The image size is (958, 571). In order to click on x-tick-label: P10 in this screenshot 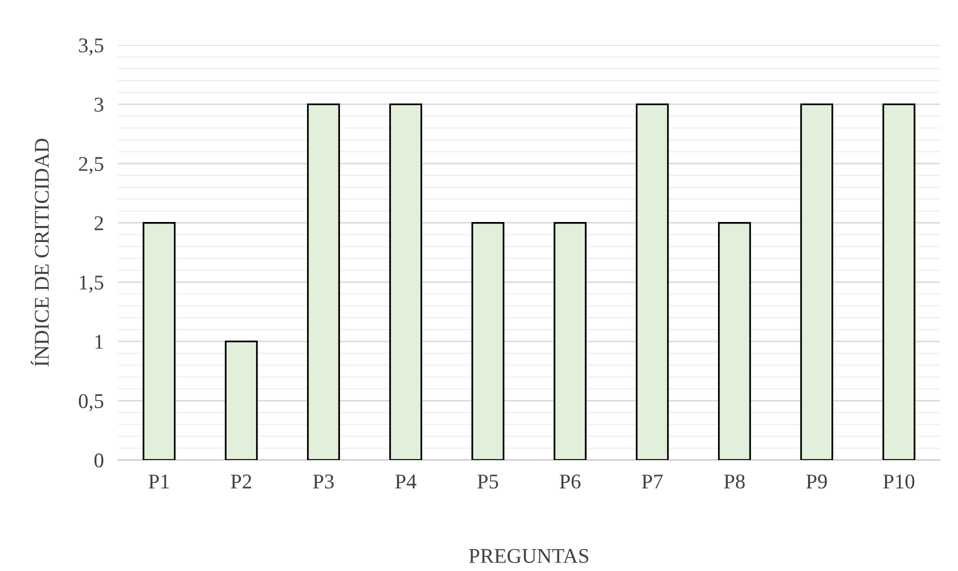, I will do `click(898, 481)`.